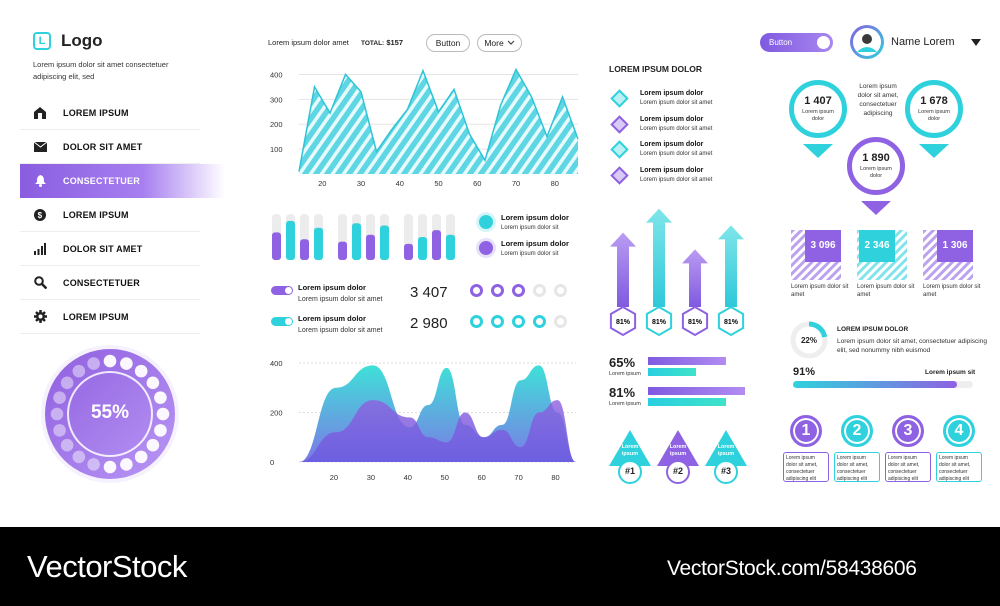 The image size is (1000, 606). I want to click on more-dropdown: More, so click(499, 43).